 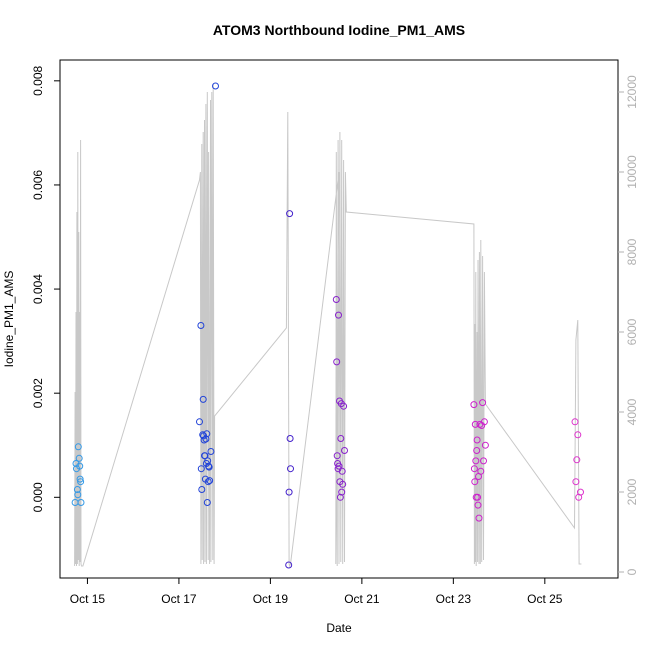 What do you see at coordinates (362, 599) in the screenshot?
I see `x-tick-label: Oct 21` at bounding box center [362, 599].